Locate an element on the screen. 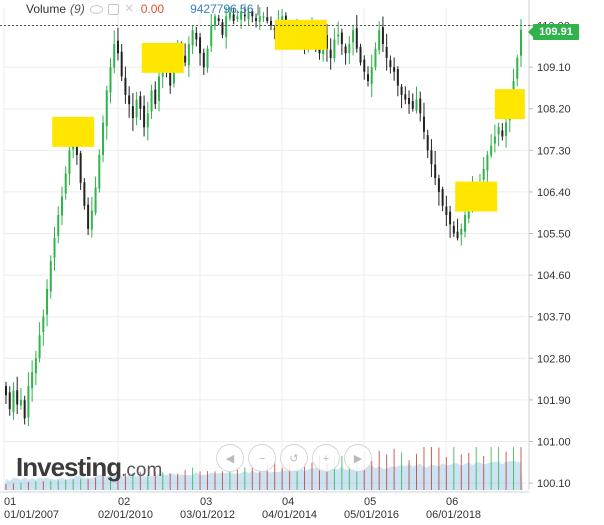 Image resolution: width=604 pixels, height=525 pixels. zoom-out-icon: − is located at coordinates (262, 458).